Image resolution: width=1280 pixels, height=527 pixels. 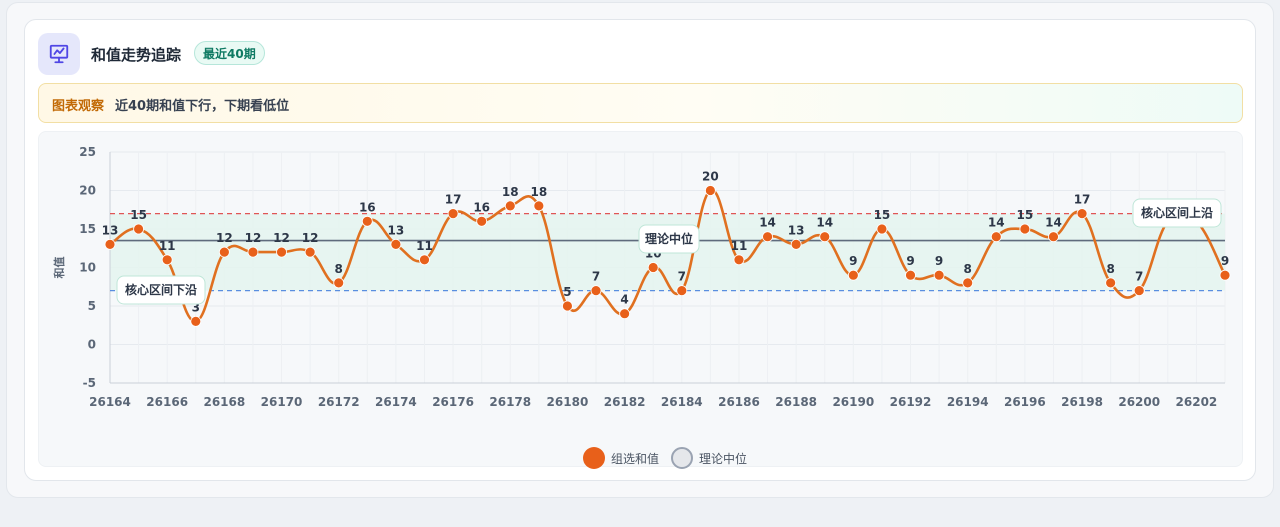 I want to click on legend-median-swatch, so click(x=682, y=458).